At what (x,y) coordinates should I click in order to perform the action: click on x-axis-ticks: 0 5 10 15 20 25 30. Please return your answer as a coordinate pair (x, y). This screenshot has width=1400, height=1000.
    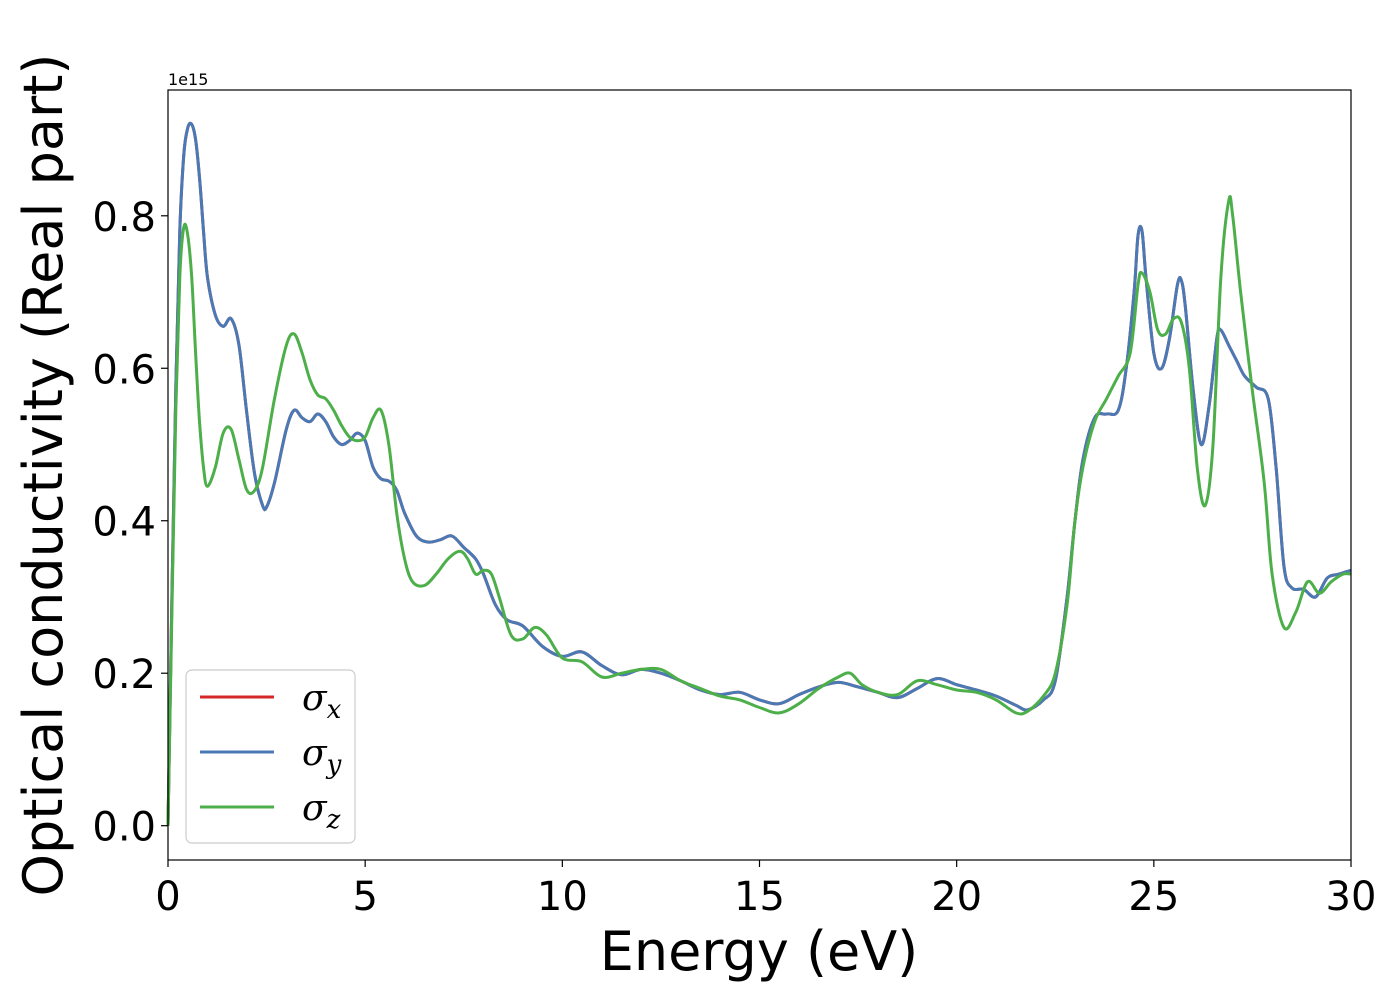
    Looking at the image, I should click on (765, 890).